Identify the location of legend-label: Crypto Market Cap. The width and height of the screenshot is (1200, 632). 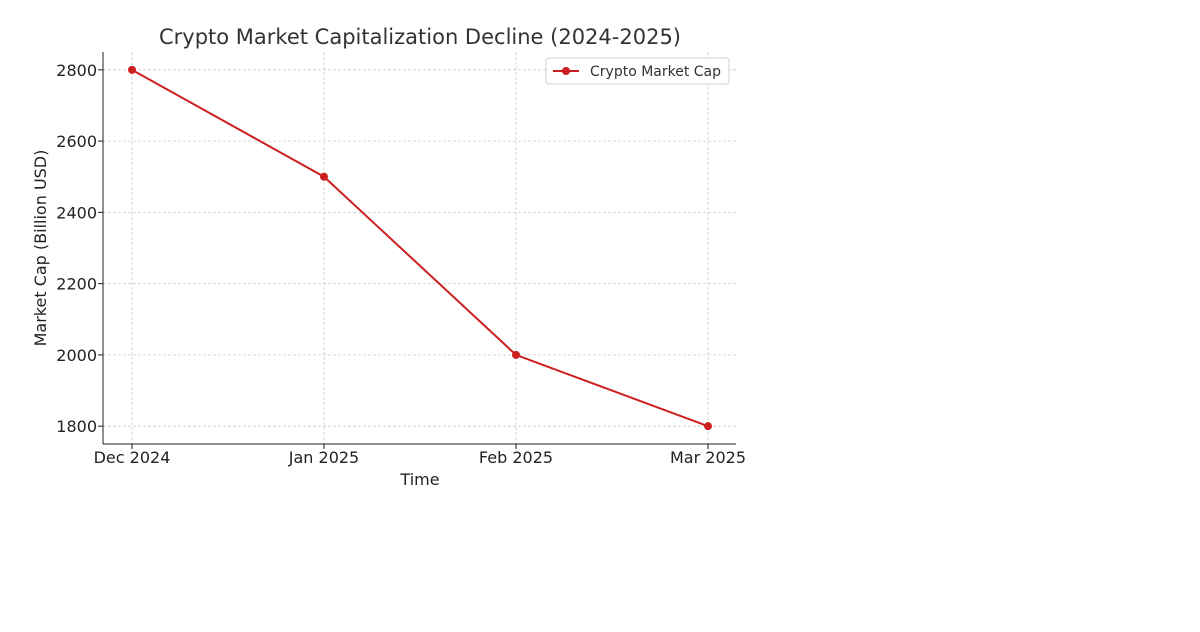
(655, 72).